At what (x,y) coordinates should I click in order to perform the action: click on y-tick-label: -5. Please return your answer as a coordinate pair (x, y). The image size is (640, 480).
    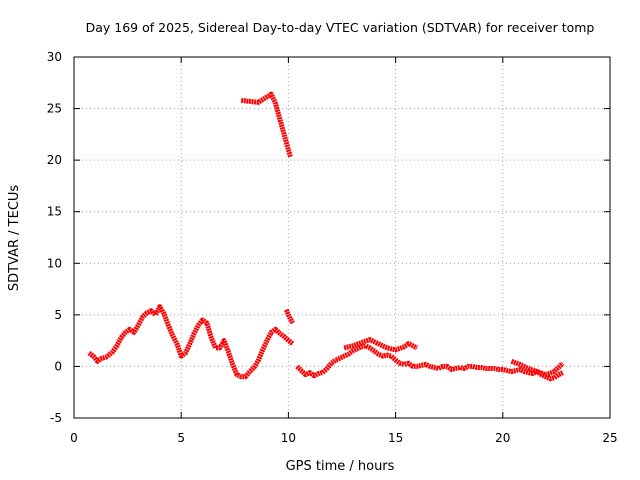
    Looking at the image, I should click on (56, 418).